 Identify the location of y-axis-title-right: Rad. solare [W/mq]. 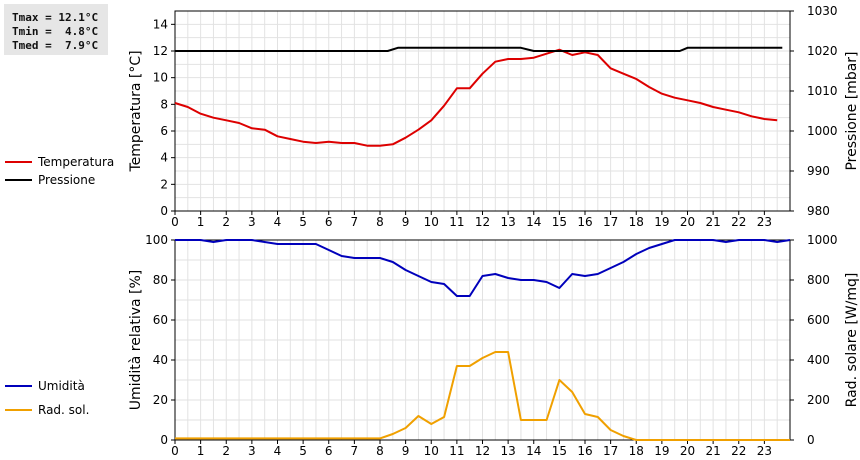
(852, 340).